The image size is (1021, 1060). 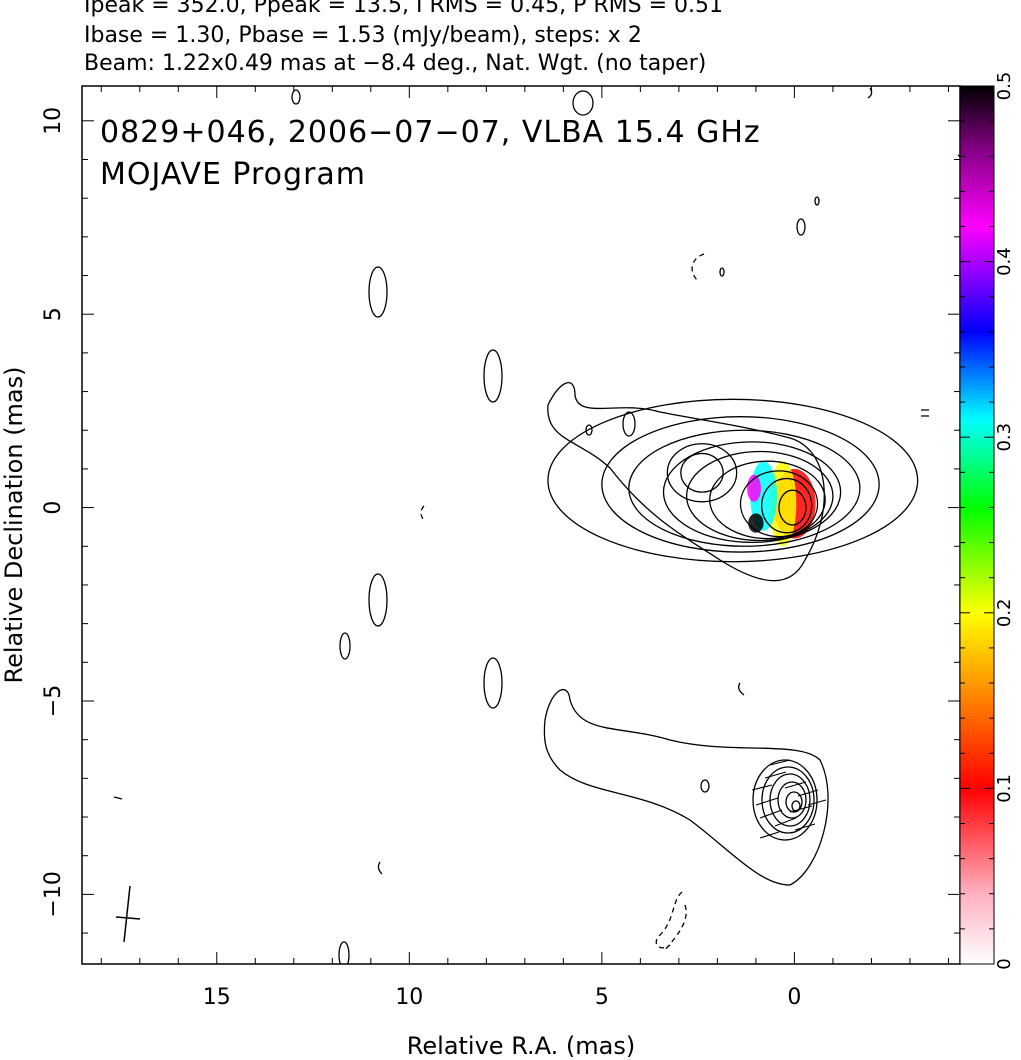 What do you see at coordinates (602, 997) in the screenshot?
I see `x-tick-label: 5` at bounding box center [602, 997].